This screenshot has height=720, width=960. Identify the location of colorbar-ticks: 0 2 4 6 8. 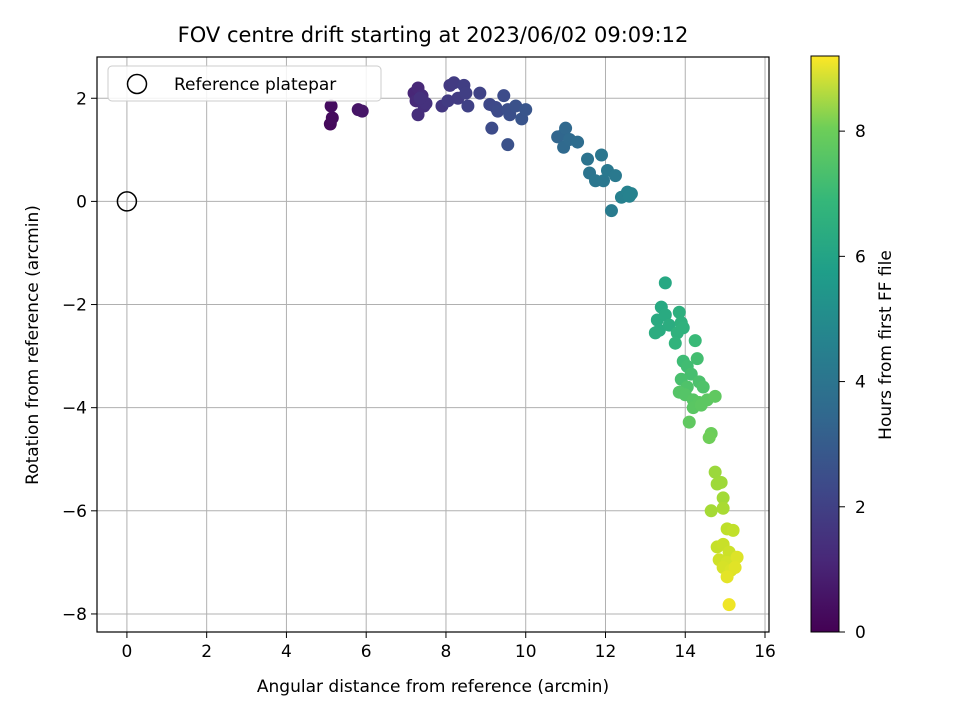
(852, 382).